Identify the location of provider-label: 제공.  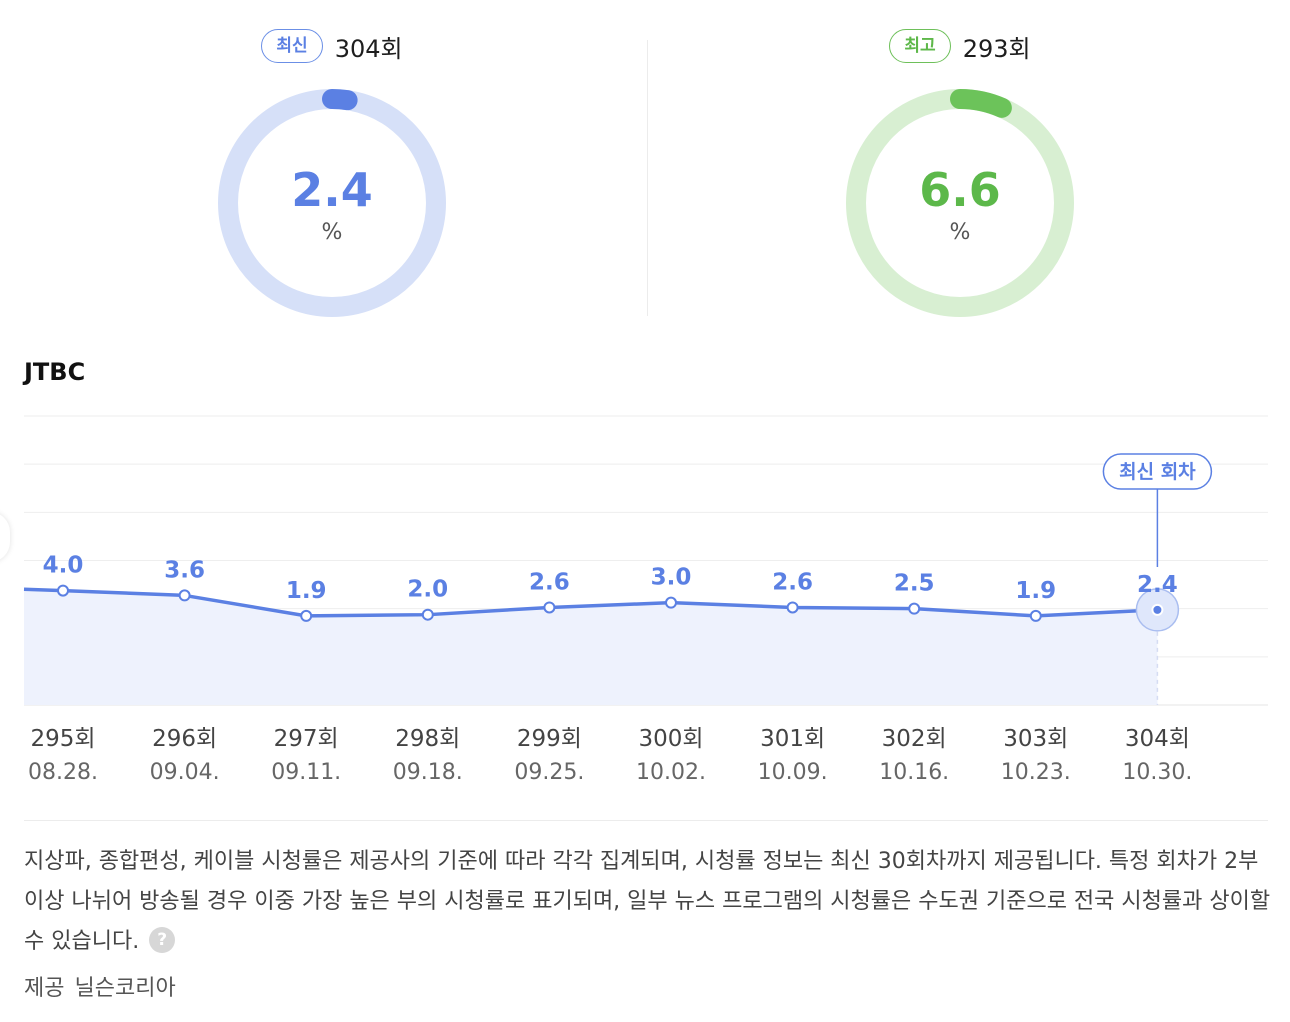
(44, 988).